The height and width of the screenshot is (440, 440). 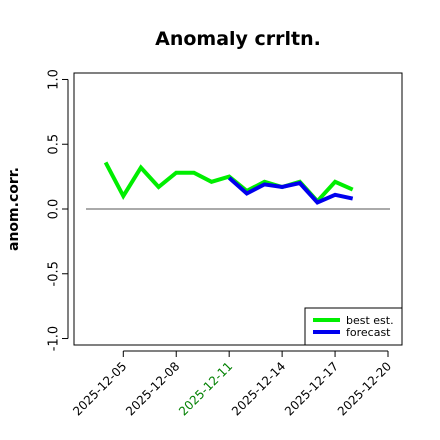 What do you see at coordinates (364, 388) in the screenshot?
I see `x-tick-label: 2025-12-20` at bounding box center [364, 388].